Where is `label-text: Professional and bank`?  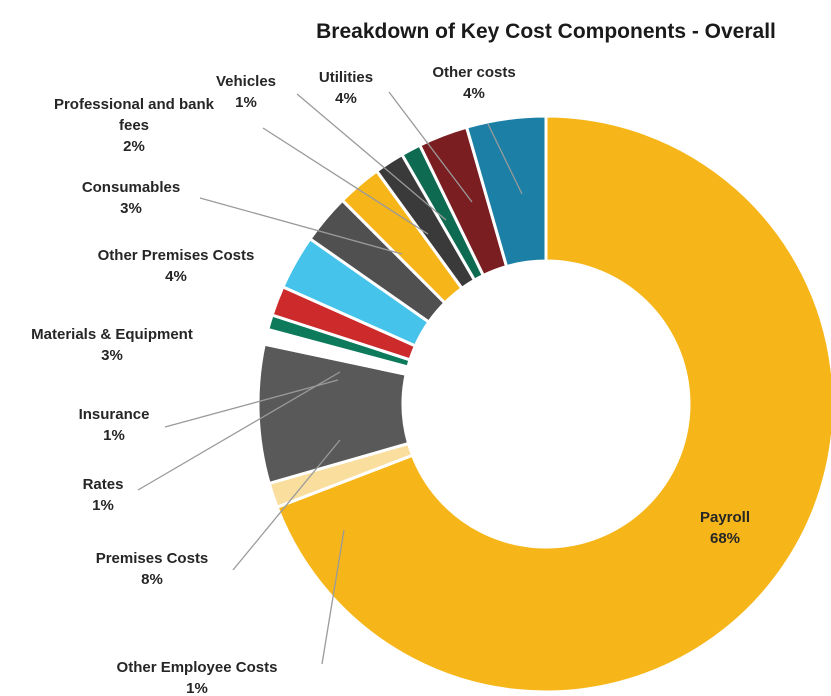 label-text: Professional and bank is located at coordinates (134, 104).